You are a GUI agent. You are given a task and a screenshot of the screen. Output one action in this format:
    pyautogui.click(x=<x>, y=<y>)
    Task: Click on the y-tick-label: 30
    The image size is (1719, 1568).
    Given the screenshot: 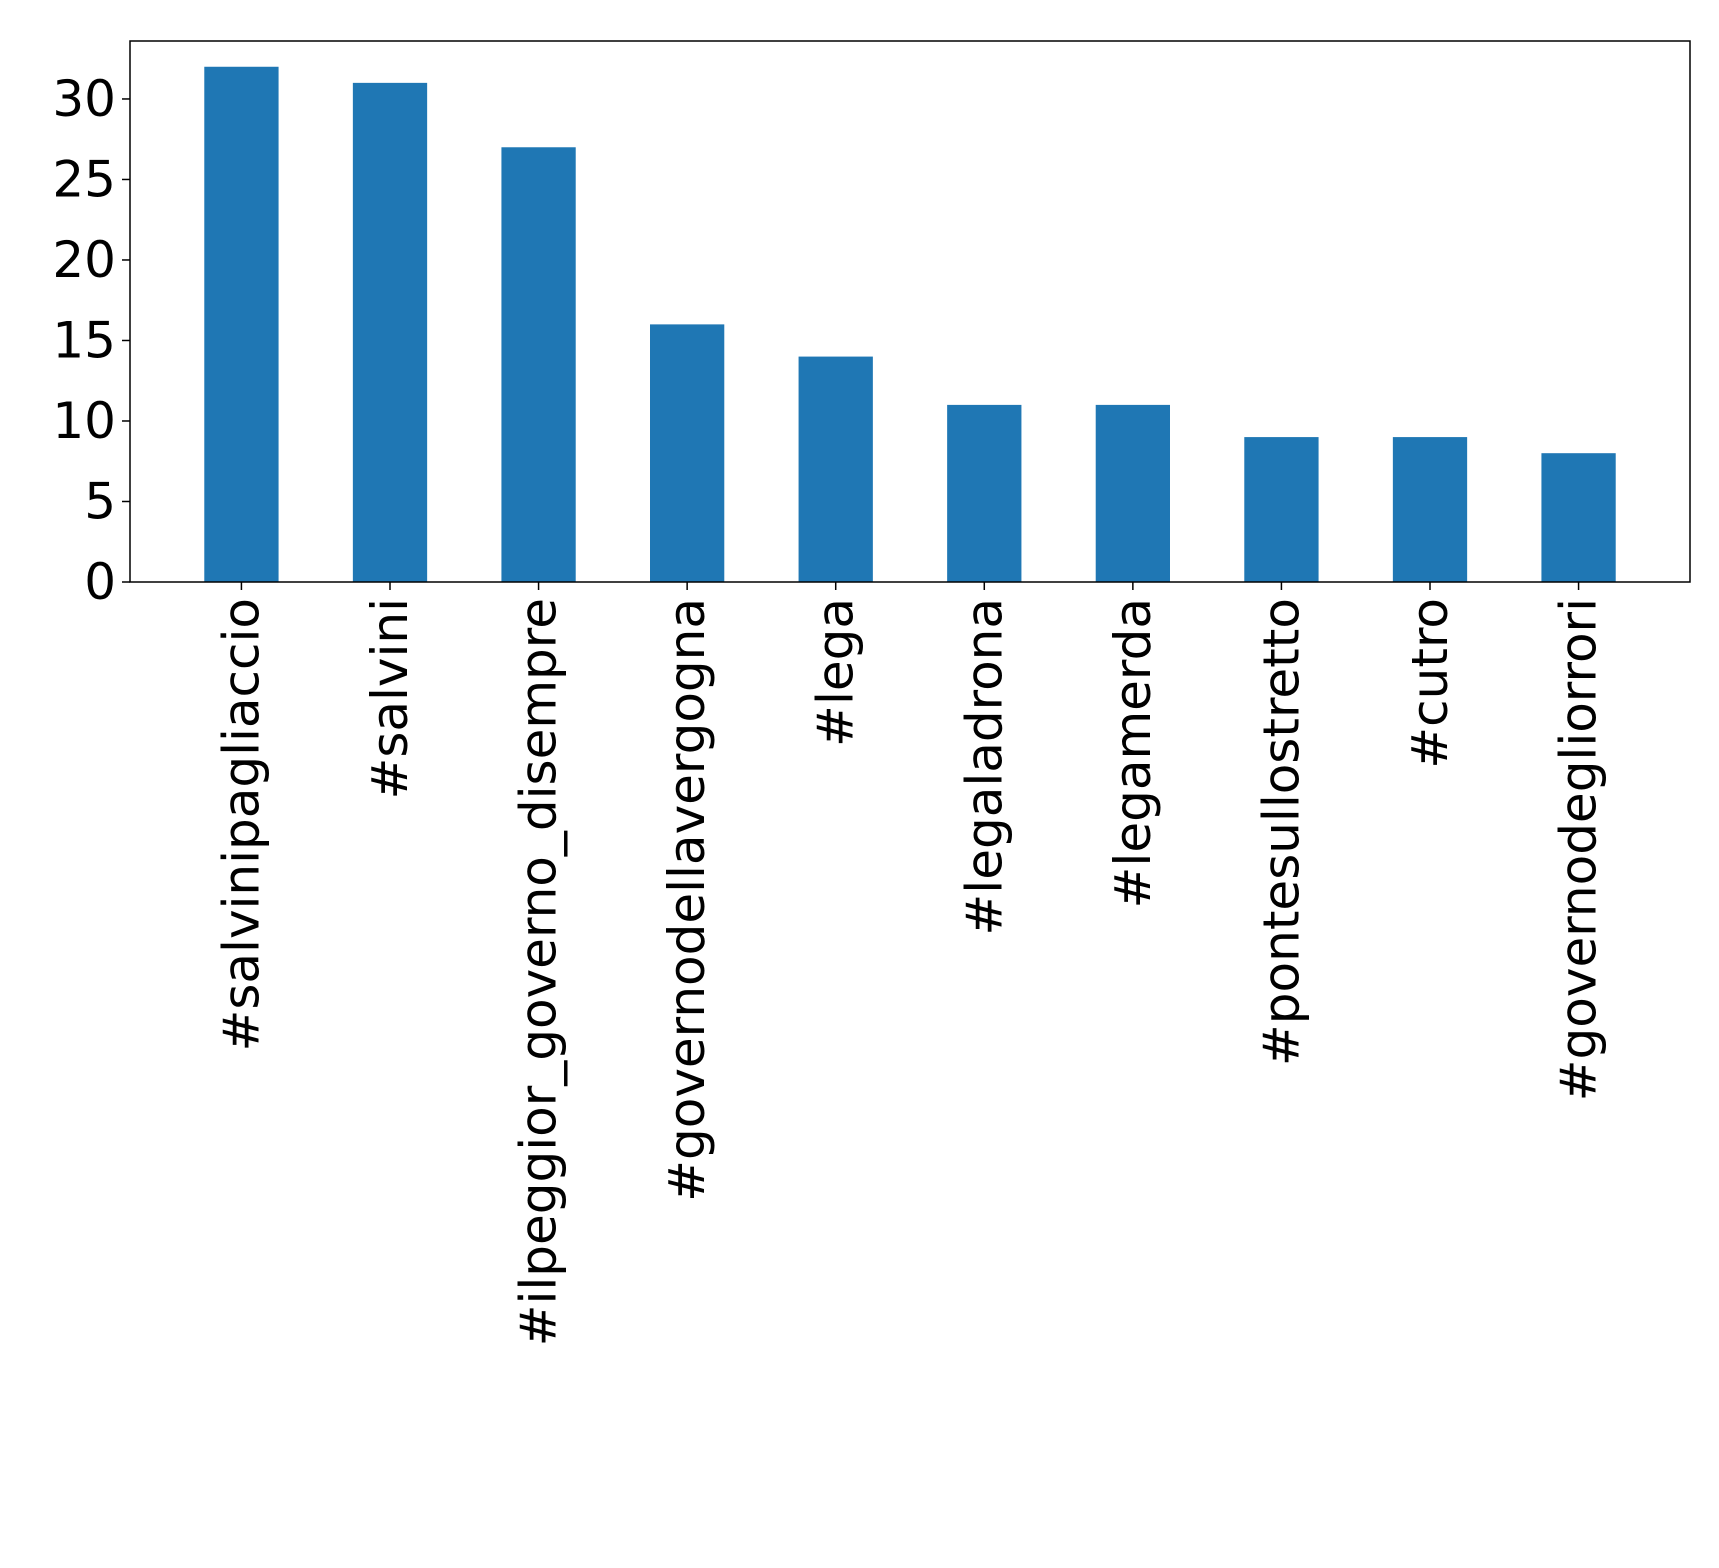 What is the action you would take?
    pyautogui.click(x=84, y=99)
    